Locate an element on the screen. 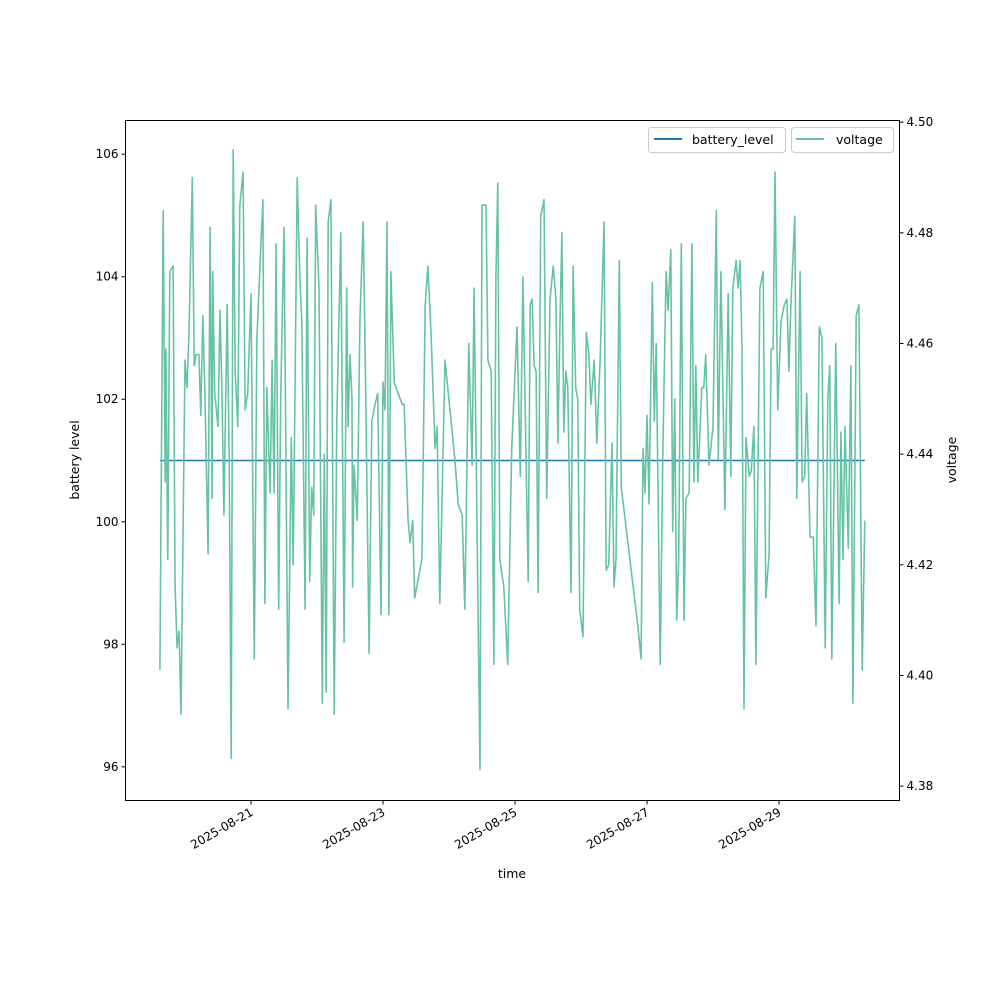 The width and height of the screenshot is (1000, 1000). y-right-tick-label: 4.48 is located at coordinates (920, 233).